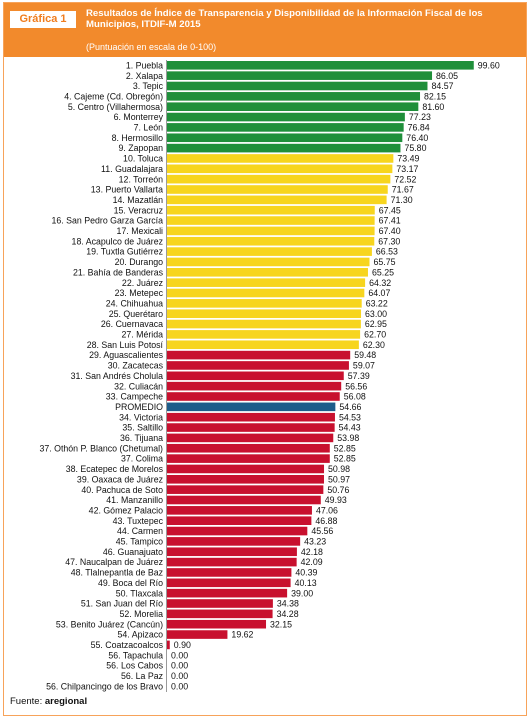 This screenshot has width=531, height=720. Describe the element at coordinates (288, 604) in the screenshot. I see `value-label-53: 34.38` at that location.